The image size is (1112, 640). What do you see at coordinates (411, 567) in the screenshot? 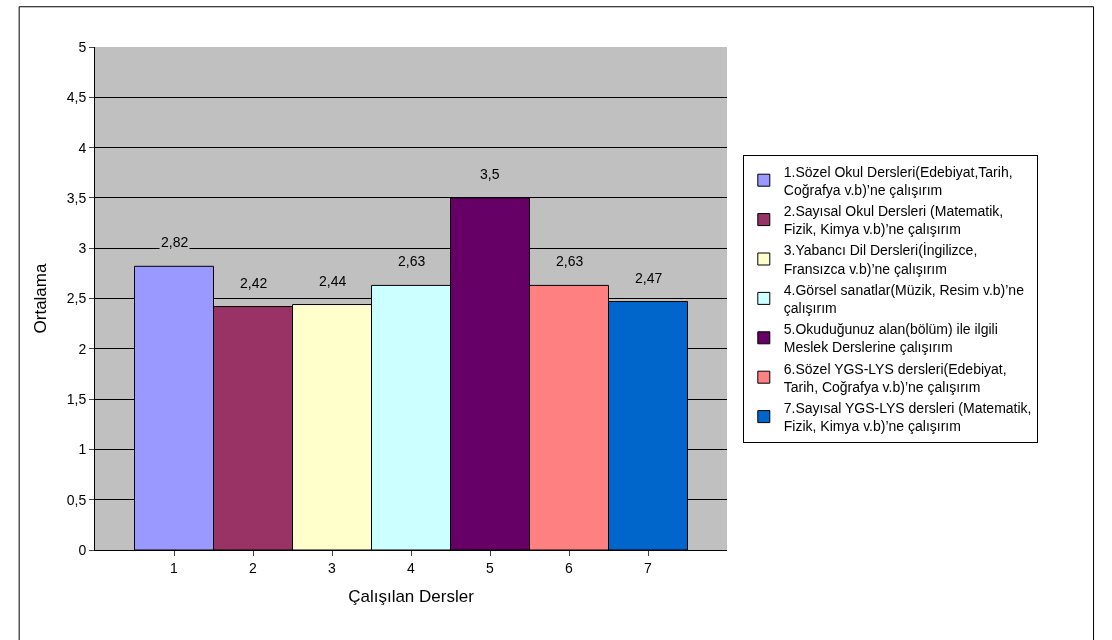
I see `x-tick-label: 4` at bounding box center [411, 567].